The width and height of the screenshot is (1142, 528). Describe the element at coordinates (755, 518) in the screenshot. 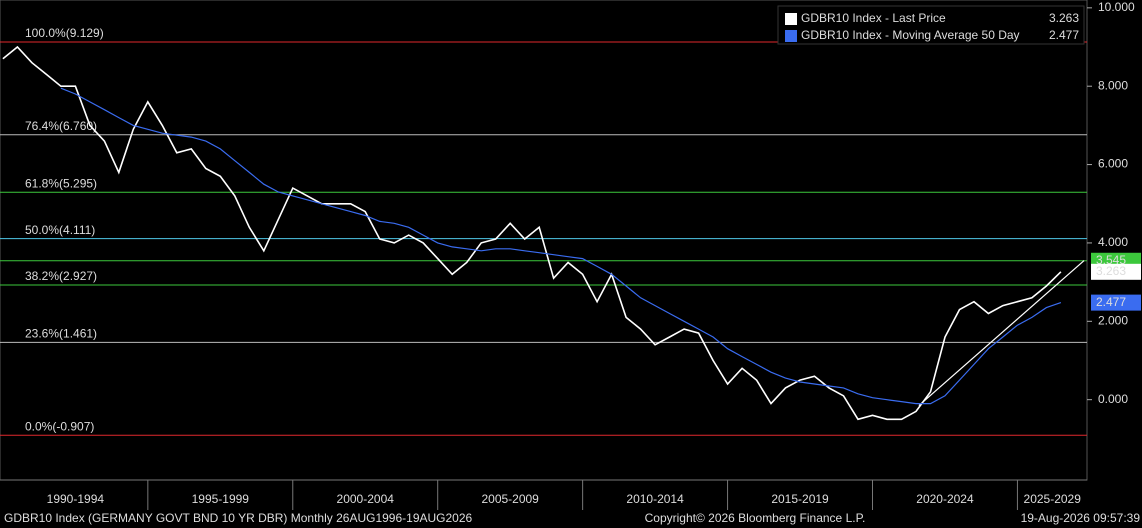

I see `footer-center: Copyright© 2026 Bloomberg Finance L.P.` at that location.